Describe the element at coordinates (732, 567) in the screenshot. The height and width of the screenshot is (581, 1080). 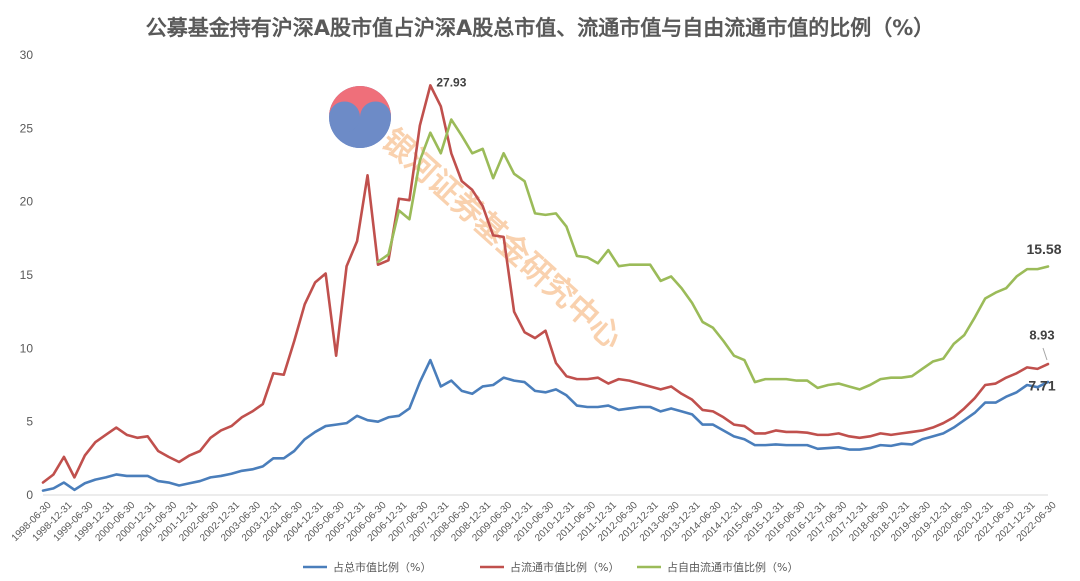
I see `legend-label-3: 占自由流通市值比例（%）` at that location.